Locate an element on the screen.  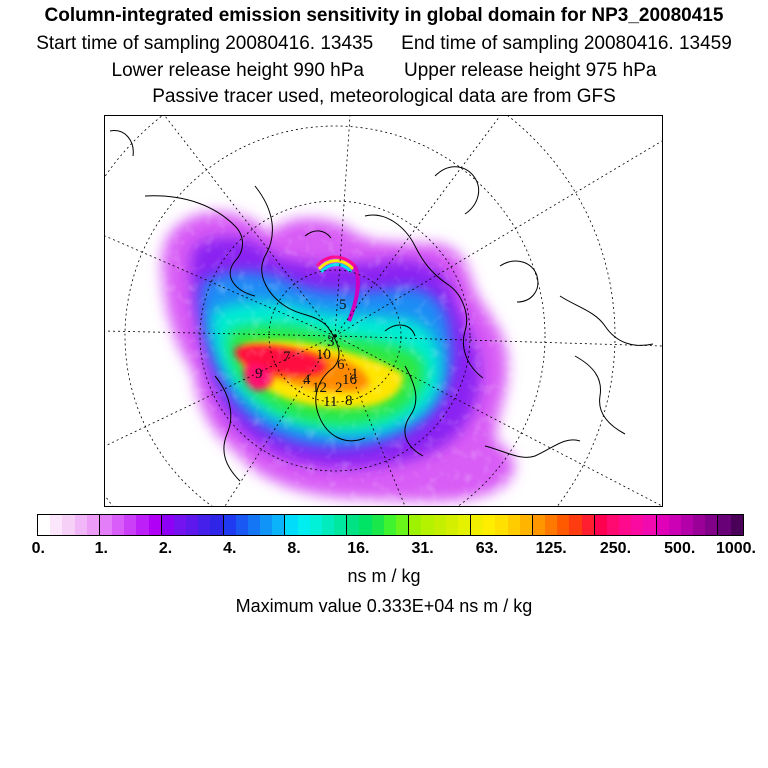
map-label: 8 is located at coordinates (349, 401).